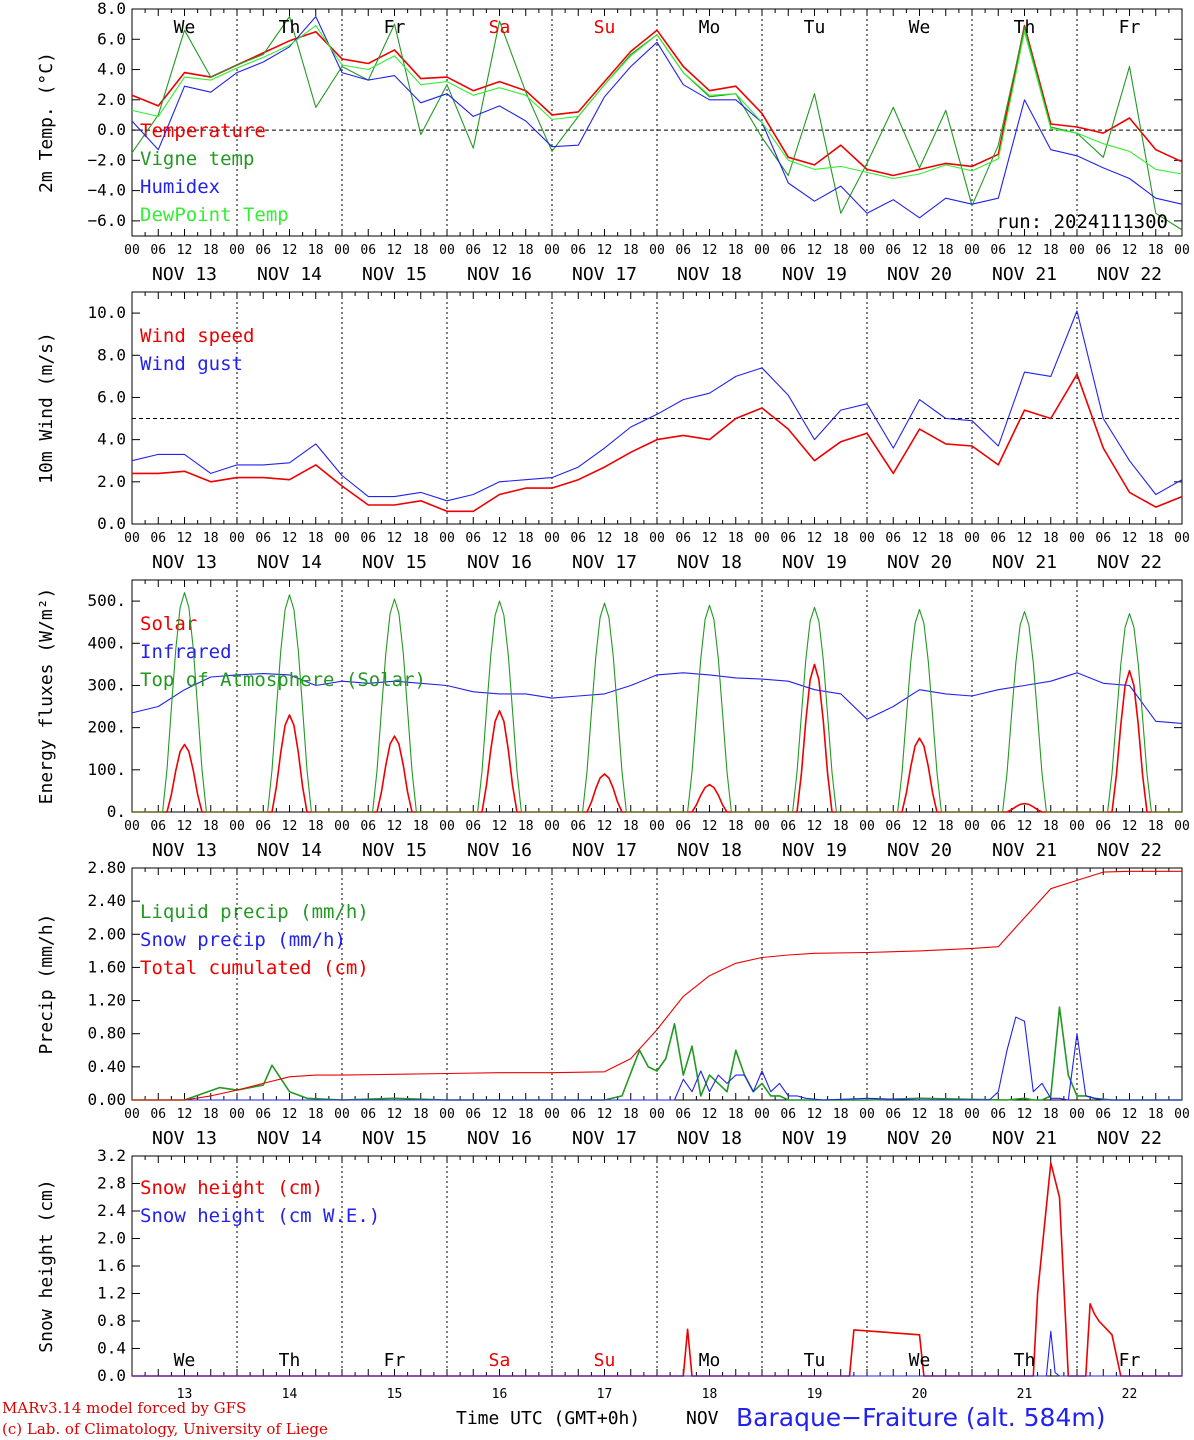 The height and width of the screenshot is (1440, 1194). I want to click on legend-entry: Vigne temp, so click(197, 159).